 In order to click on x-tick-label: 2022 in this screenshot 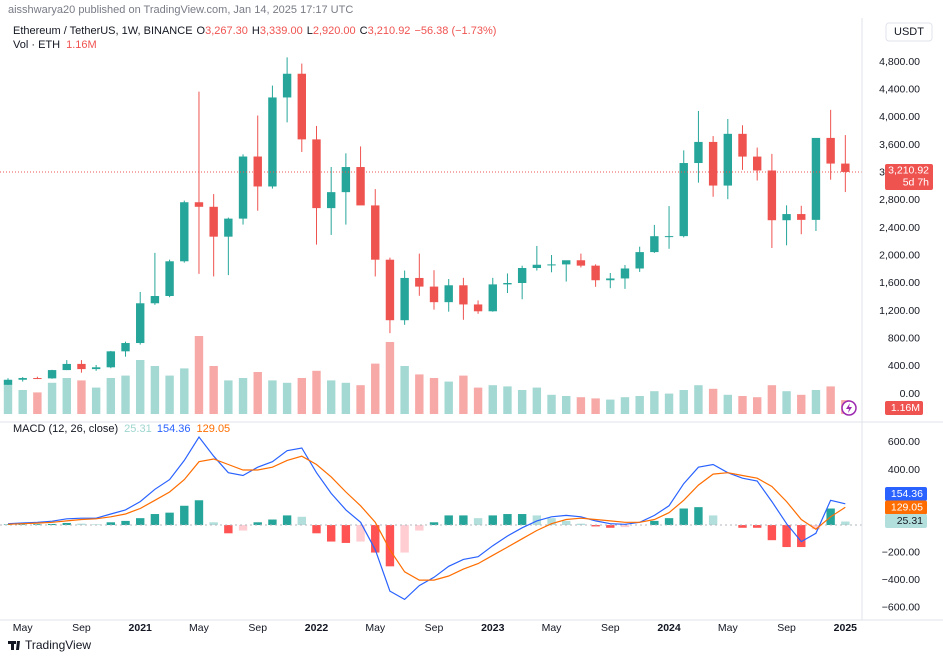, I will do `click(317, 628)`.